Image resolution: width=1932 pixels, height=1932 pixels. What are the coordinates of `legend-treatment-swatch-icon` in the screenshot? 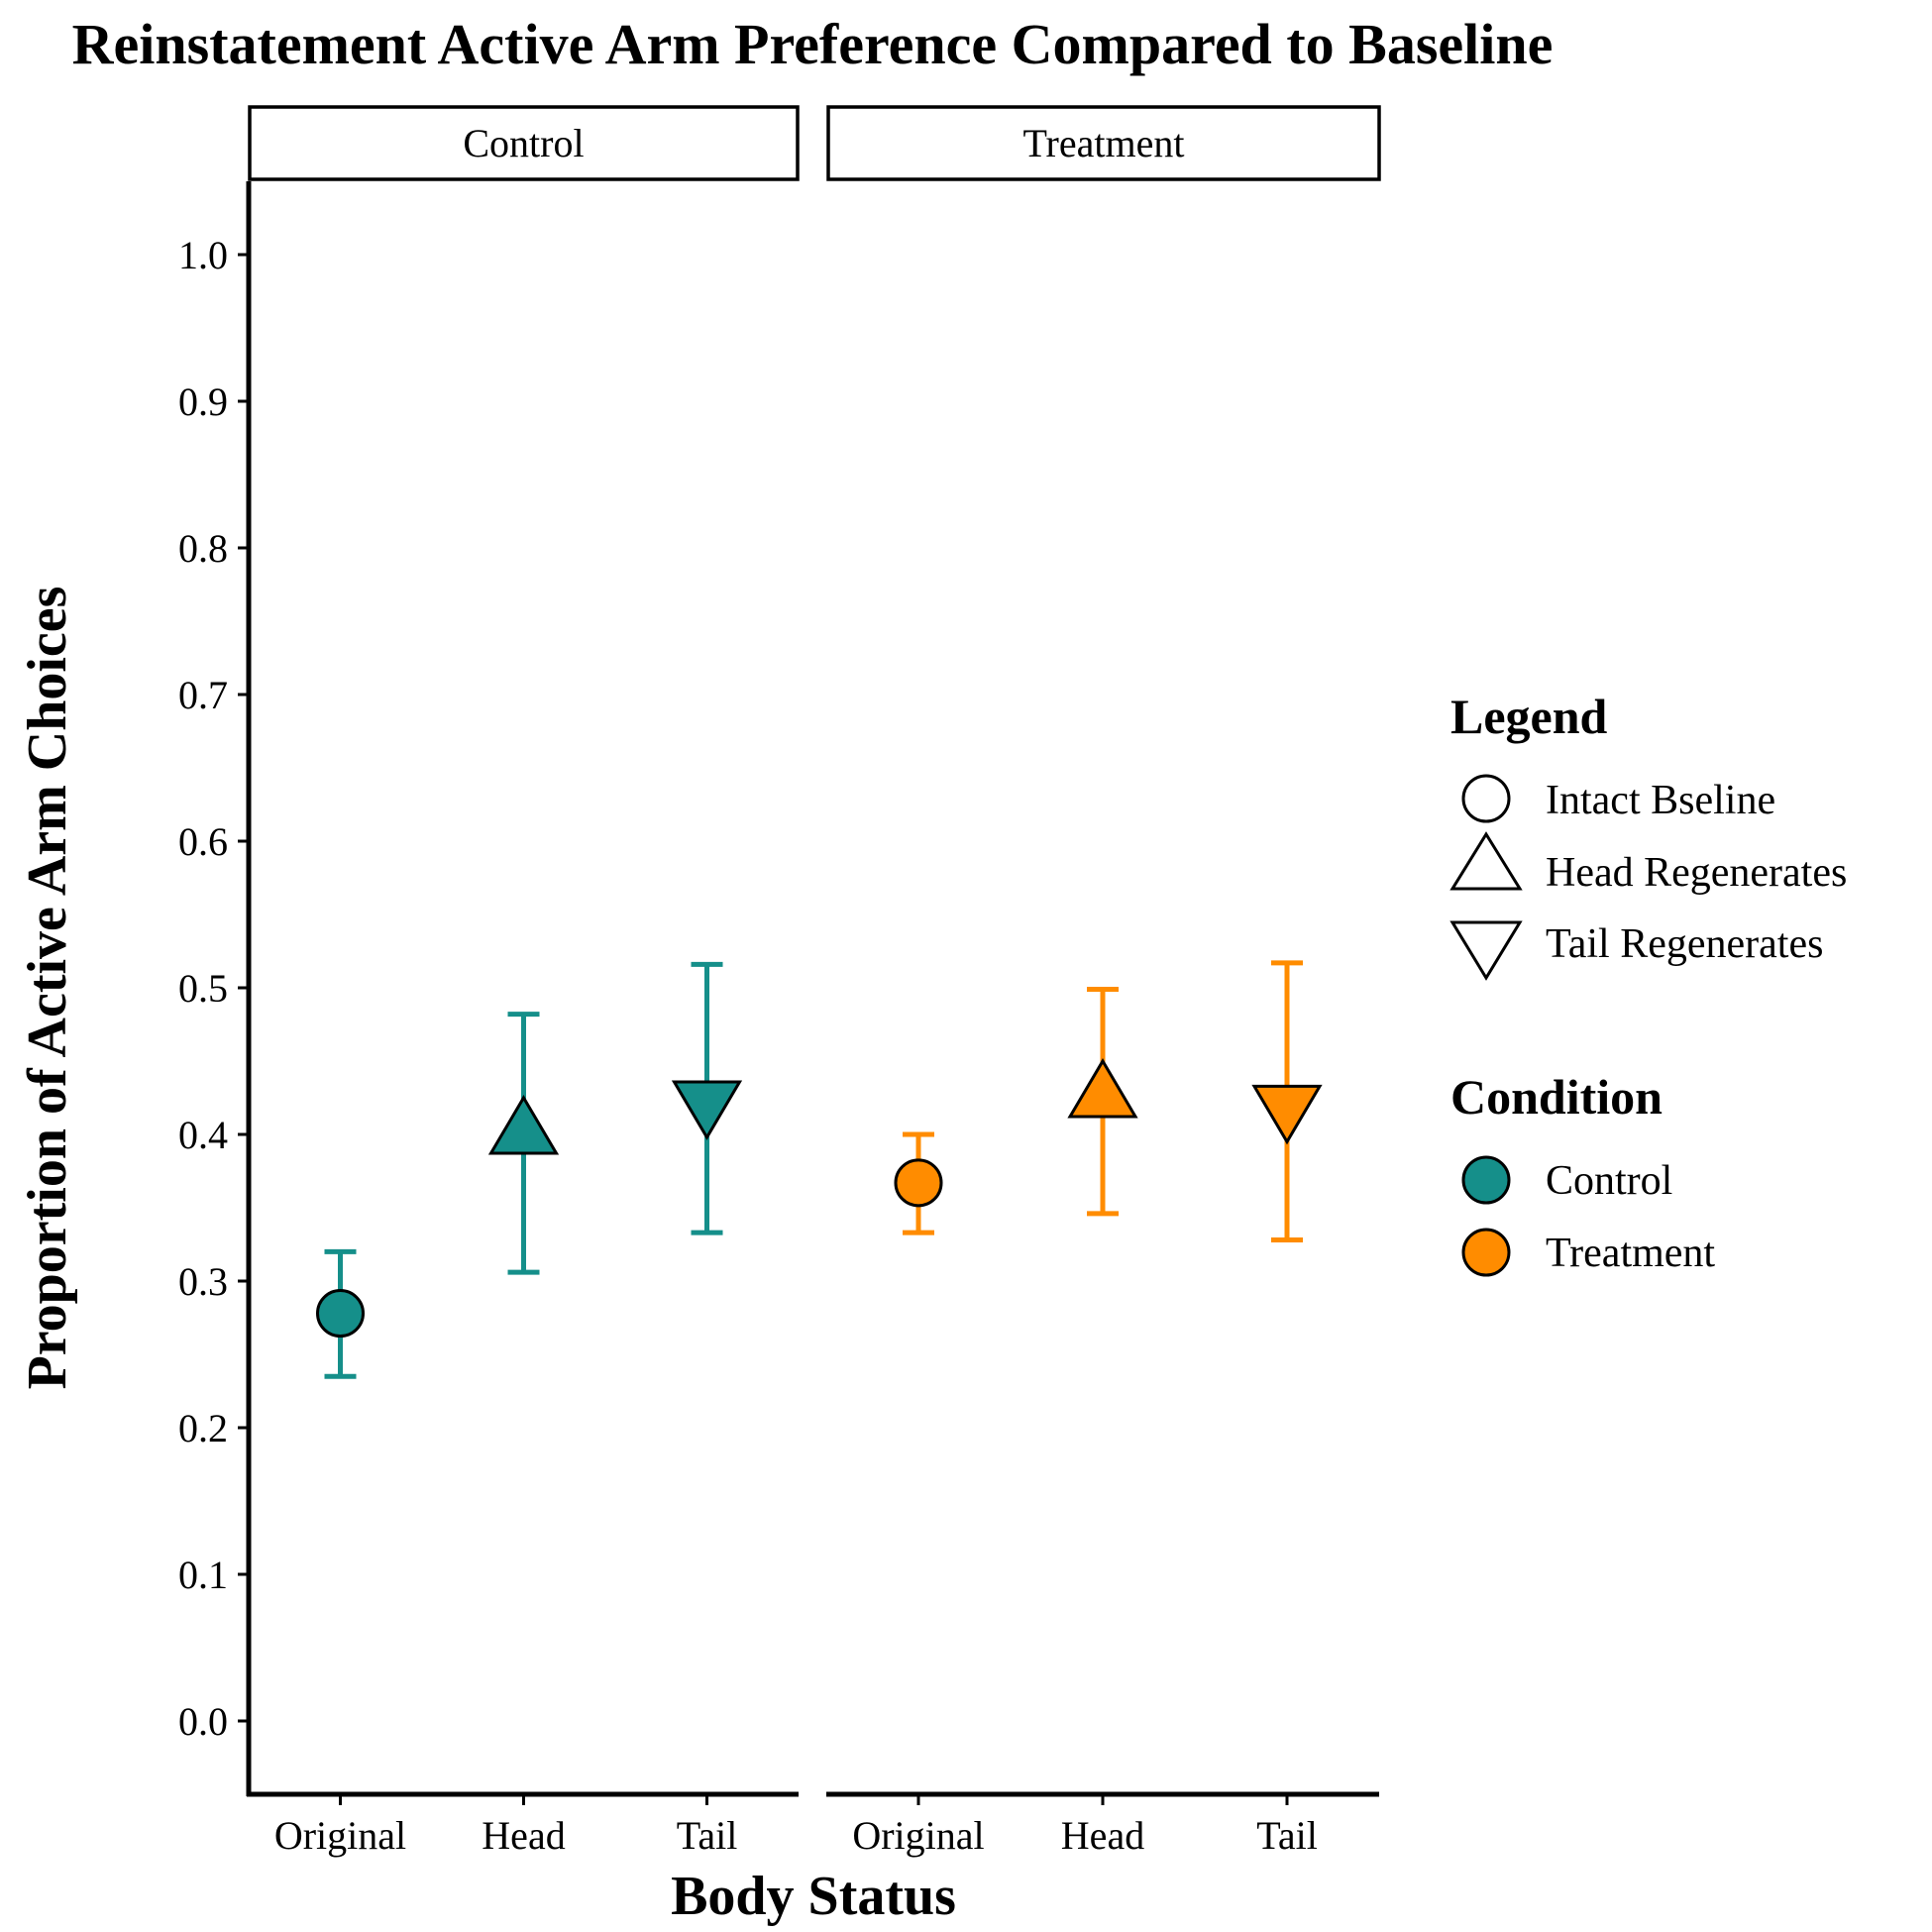 It's located at (1486, 1252).